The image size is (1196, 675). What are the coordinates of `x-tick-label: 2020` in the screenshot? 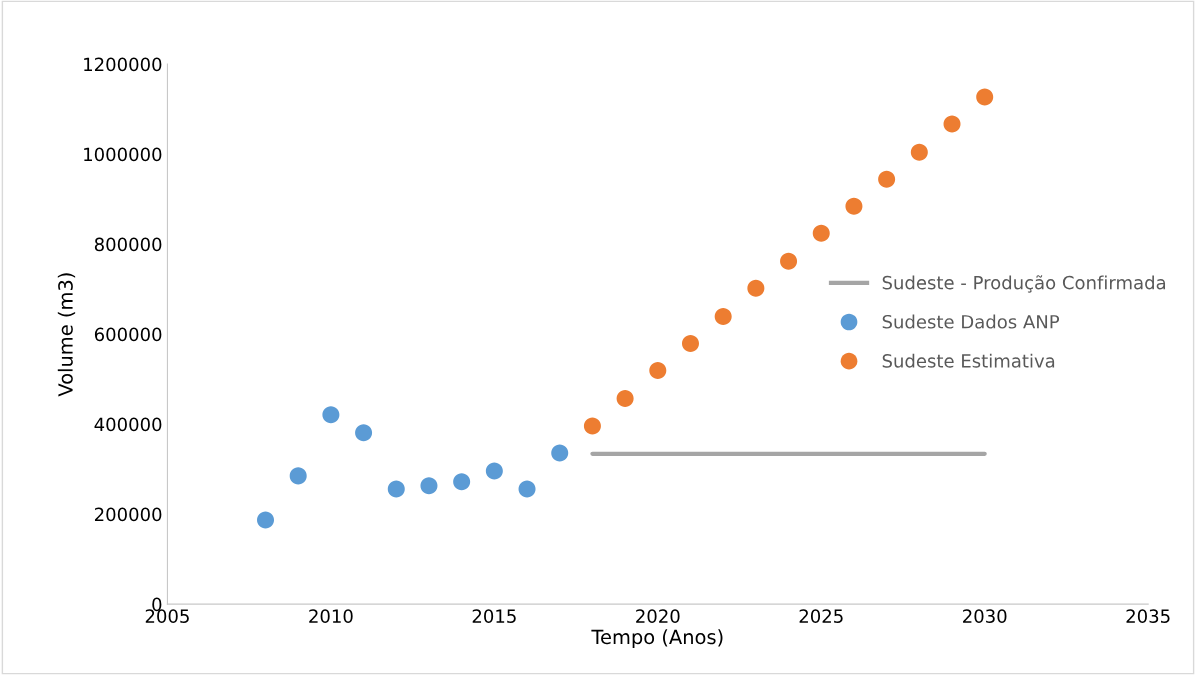 It's located at (658, 616).